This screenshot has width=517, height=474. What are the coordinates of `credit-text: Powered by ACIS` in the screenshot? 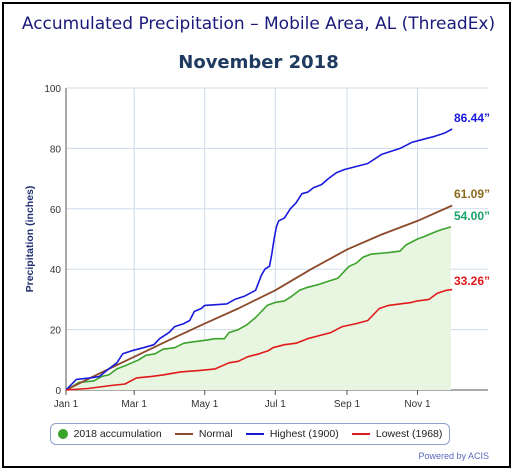 It's located at (453, 456).